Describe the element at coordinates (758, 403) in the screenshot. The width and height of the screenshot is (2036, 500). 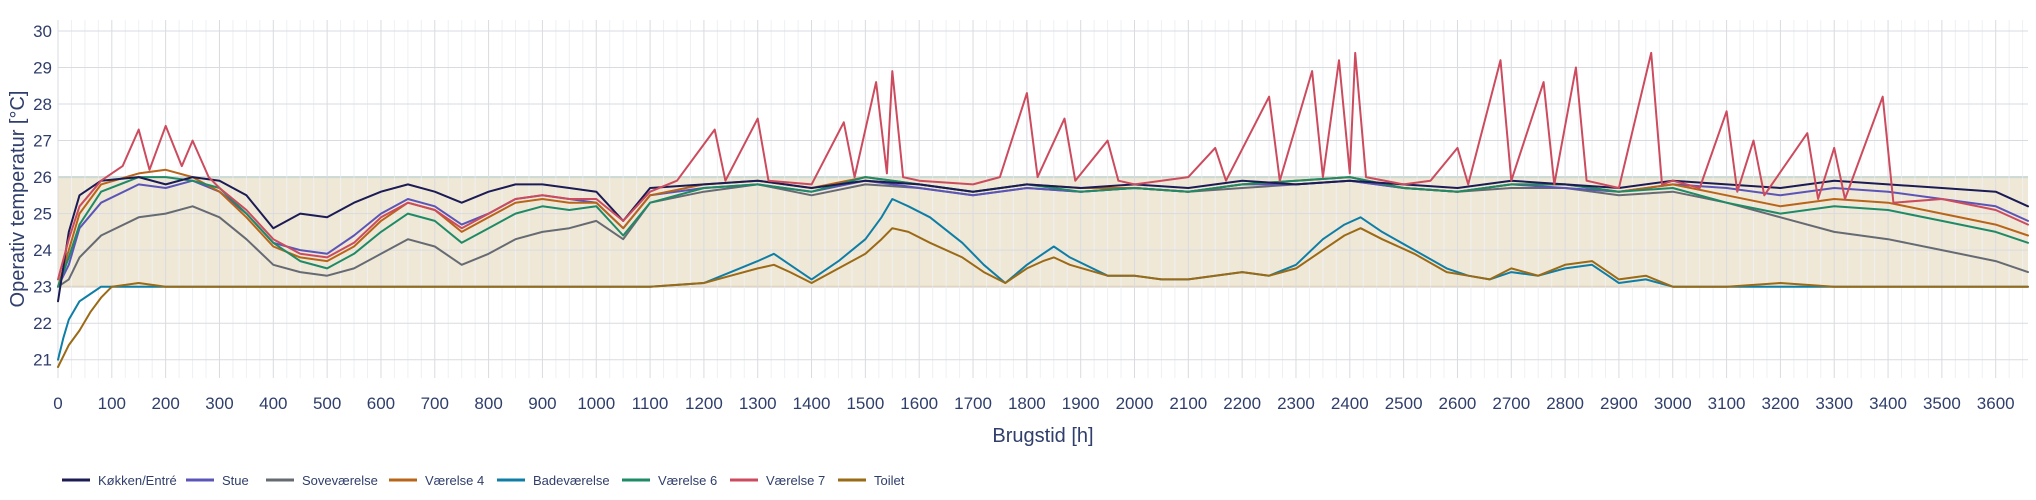
I see `x-tick-label: 1300` at that location.